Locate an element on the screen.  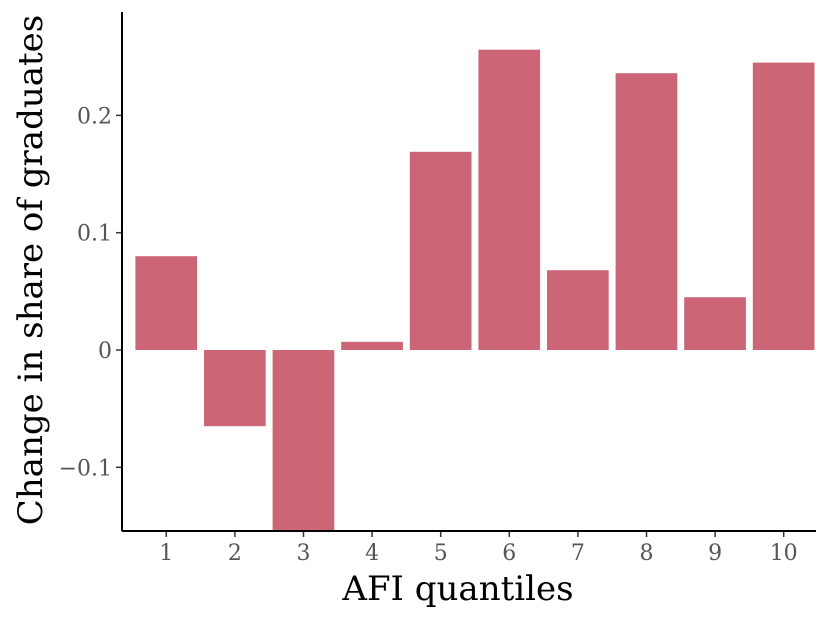
x-tick-label: 7 is located at coordinates (578, 553).